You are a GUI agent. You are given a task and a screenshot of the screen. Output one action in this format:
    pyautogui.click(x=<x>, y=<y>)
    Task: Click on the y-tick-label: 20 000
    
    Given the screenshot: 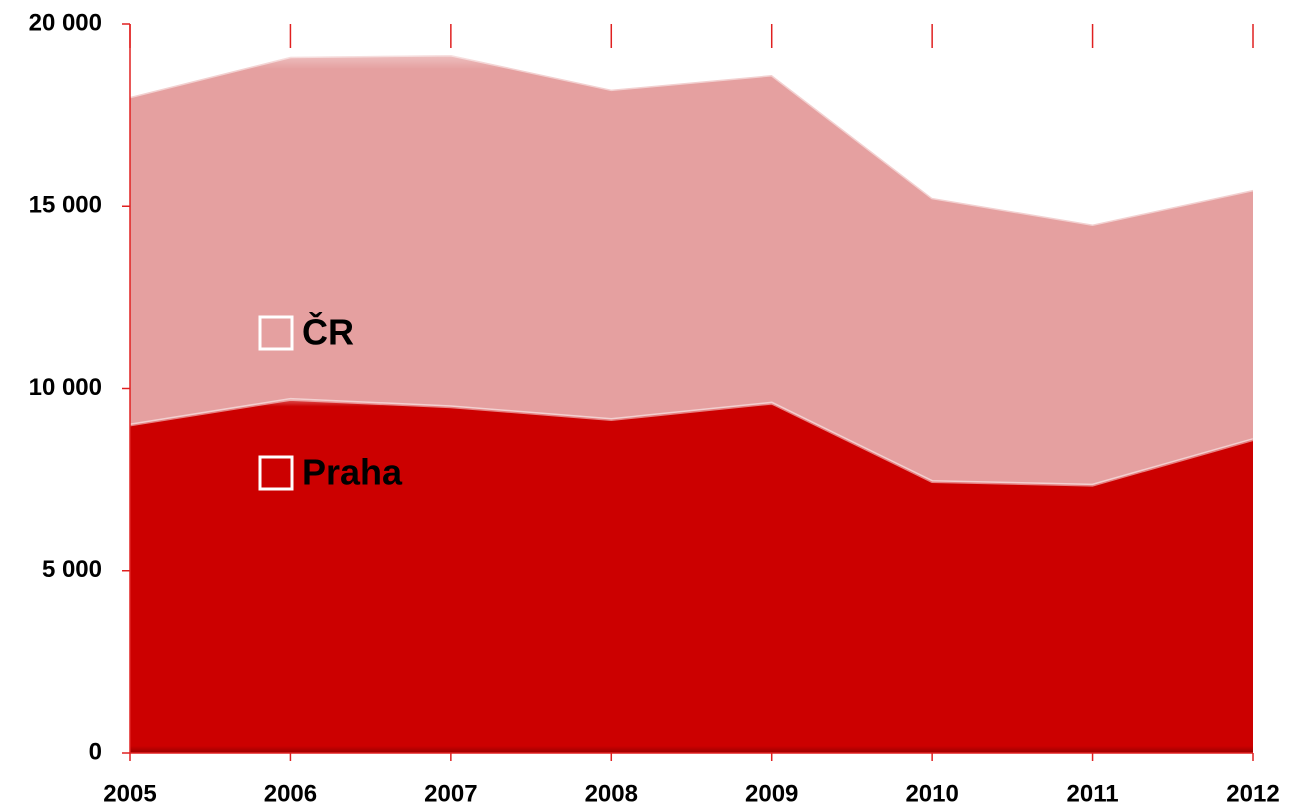 What is the action you would take?
    pyautogui.click(x=65, y=22)
    